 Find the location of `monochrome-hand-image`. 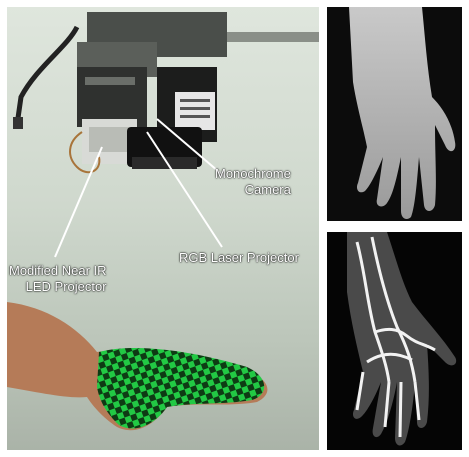

monochrome-hand-image is located at coordinates (394, 114).